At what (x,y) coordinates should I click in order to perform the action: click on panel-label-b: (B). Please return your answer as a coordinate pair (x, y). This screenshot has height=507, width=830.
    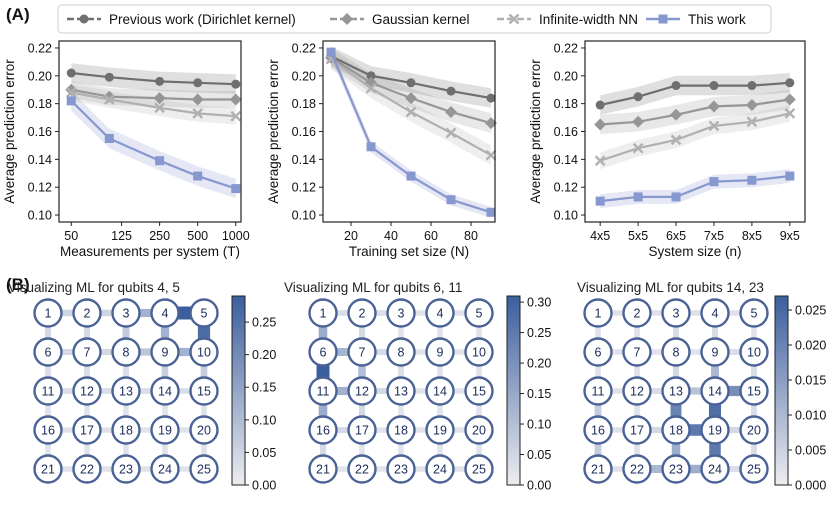
    Looking at the image, I should click on (18, 284).